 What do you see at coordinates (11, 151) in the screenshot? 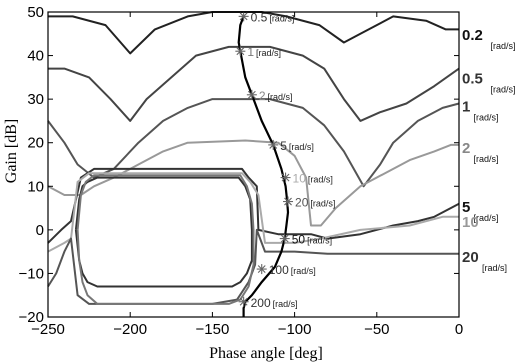
I see `y-axis-label: Gain [dB]` at bounding box center [11, 151].